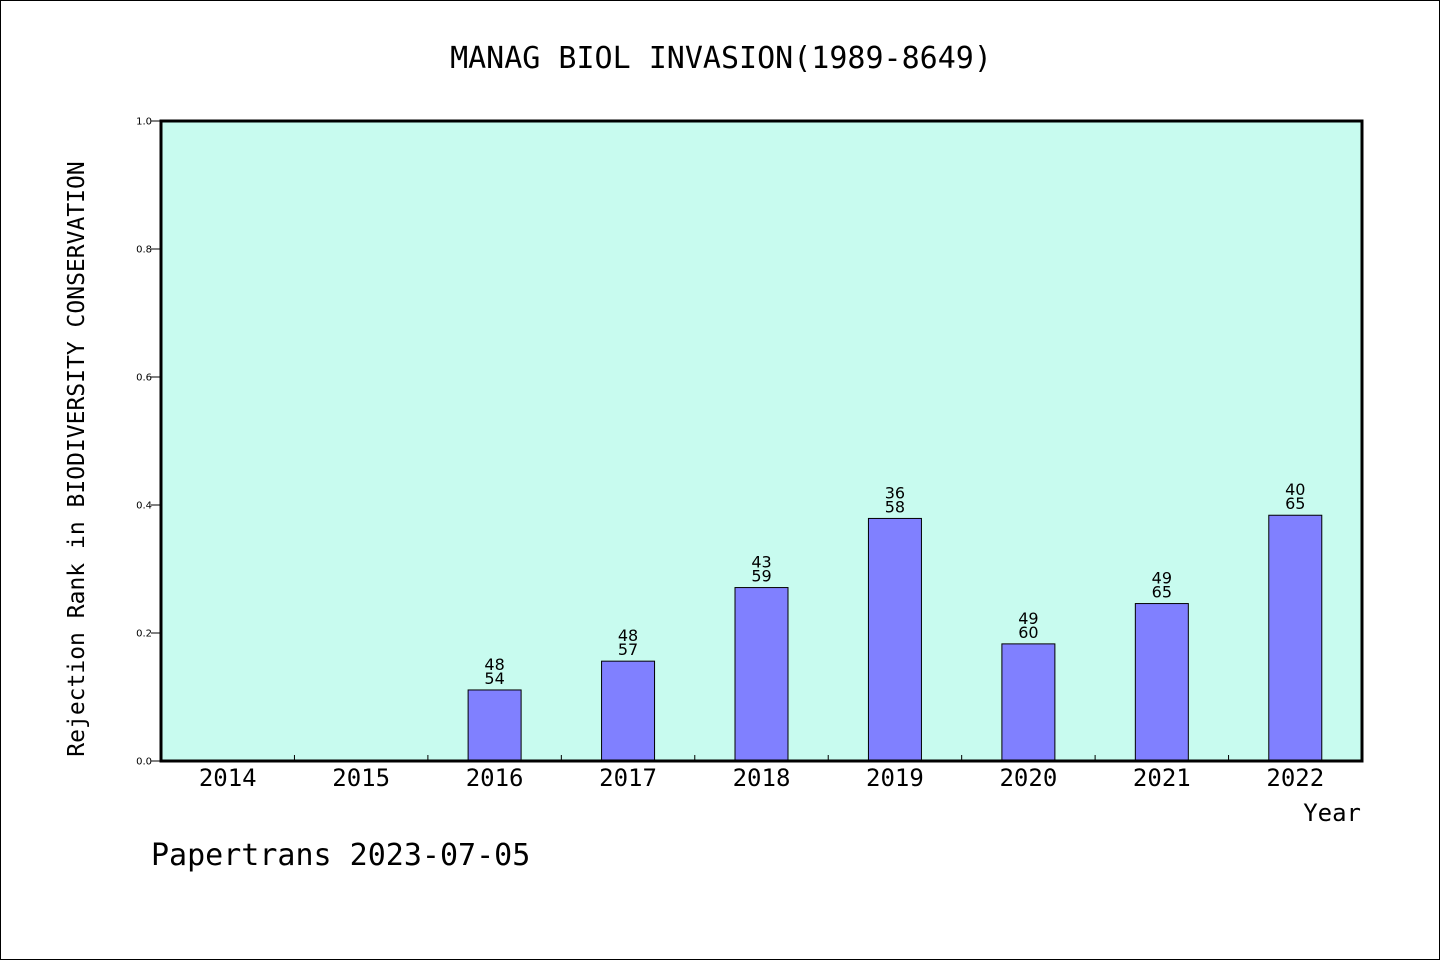  Describe the element at coordinates (761, 674) in the screenshot. I see `bar-2018` at that location.